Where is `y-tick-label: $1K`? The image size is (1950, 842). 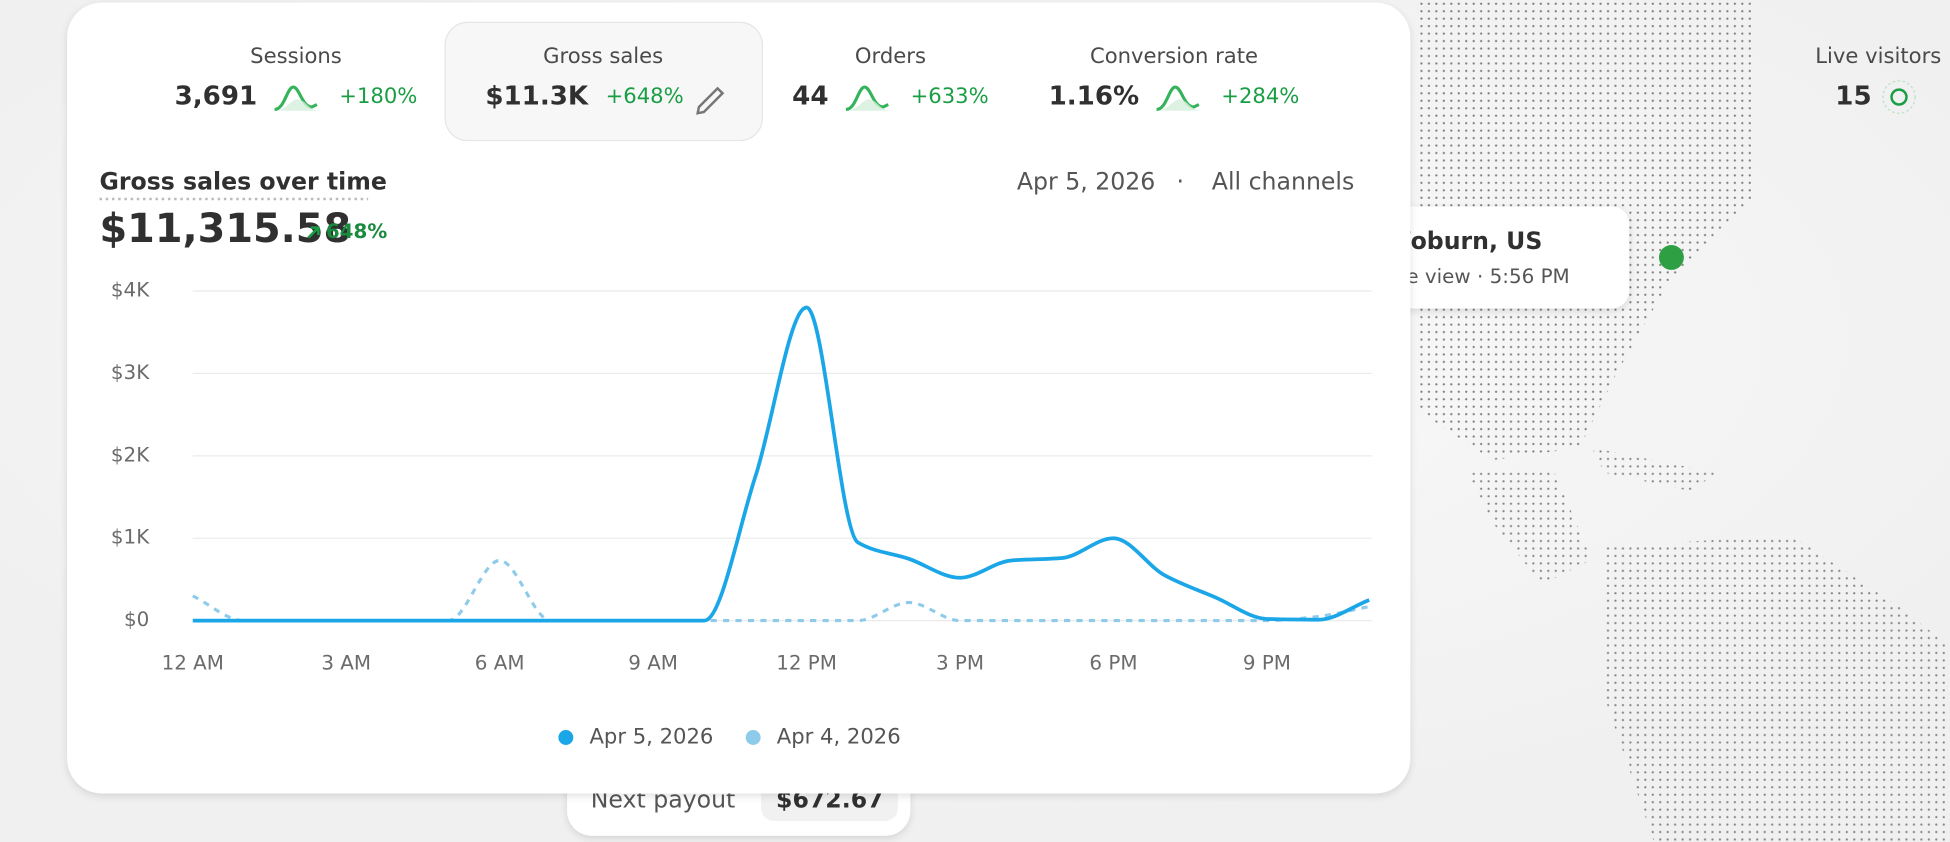
y-tick-label: $1K is located at coordinates (130, 537).